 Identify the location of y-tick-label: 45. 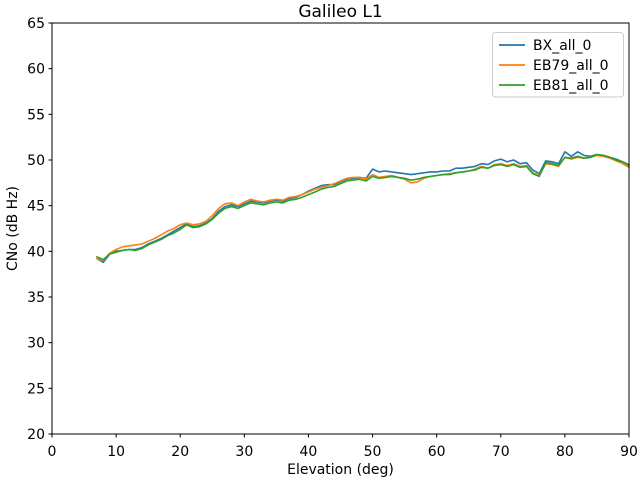
(36, 207).